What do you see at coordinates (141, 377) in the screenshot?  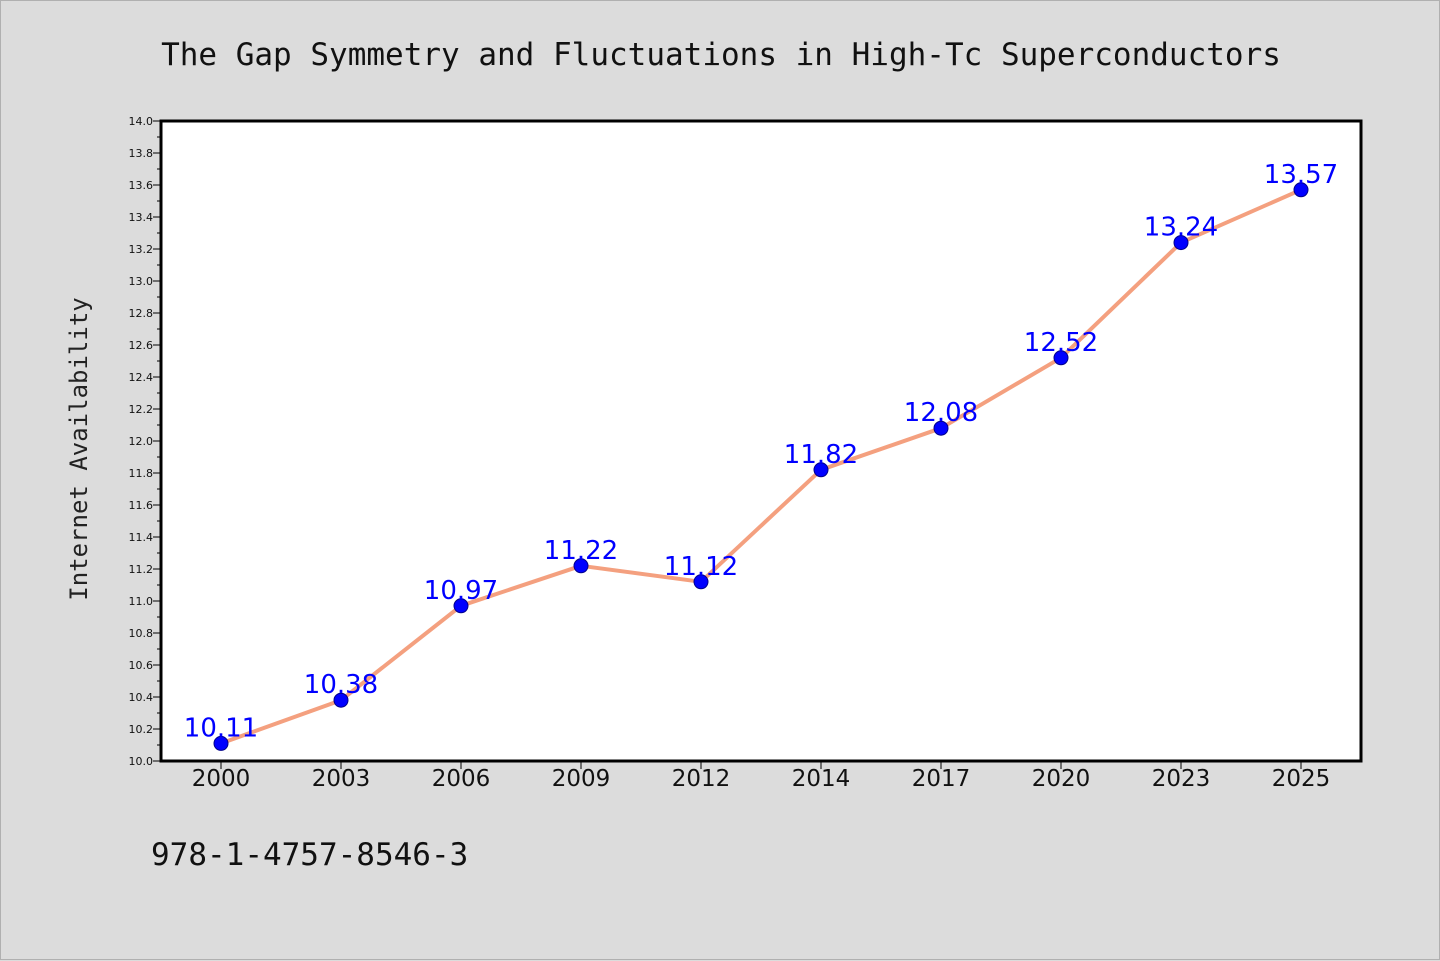 I see `y-tick-label: 12.4` at bounding box center [141, 377].